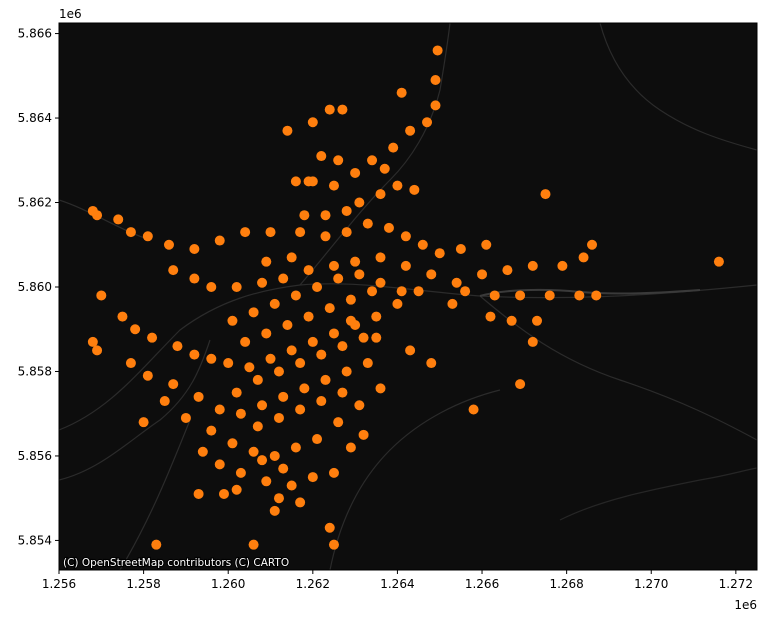 The width and height of the screenshot is (768, 625). Describe the element at coordinates (35, 456) in the screenshot. I see `y-tick-label: 5.856` at that location.